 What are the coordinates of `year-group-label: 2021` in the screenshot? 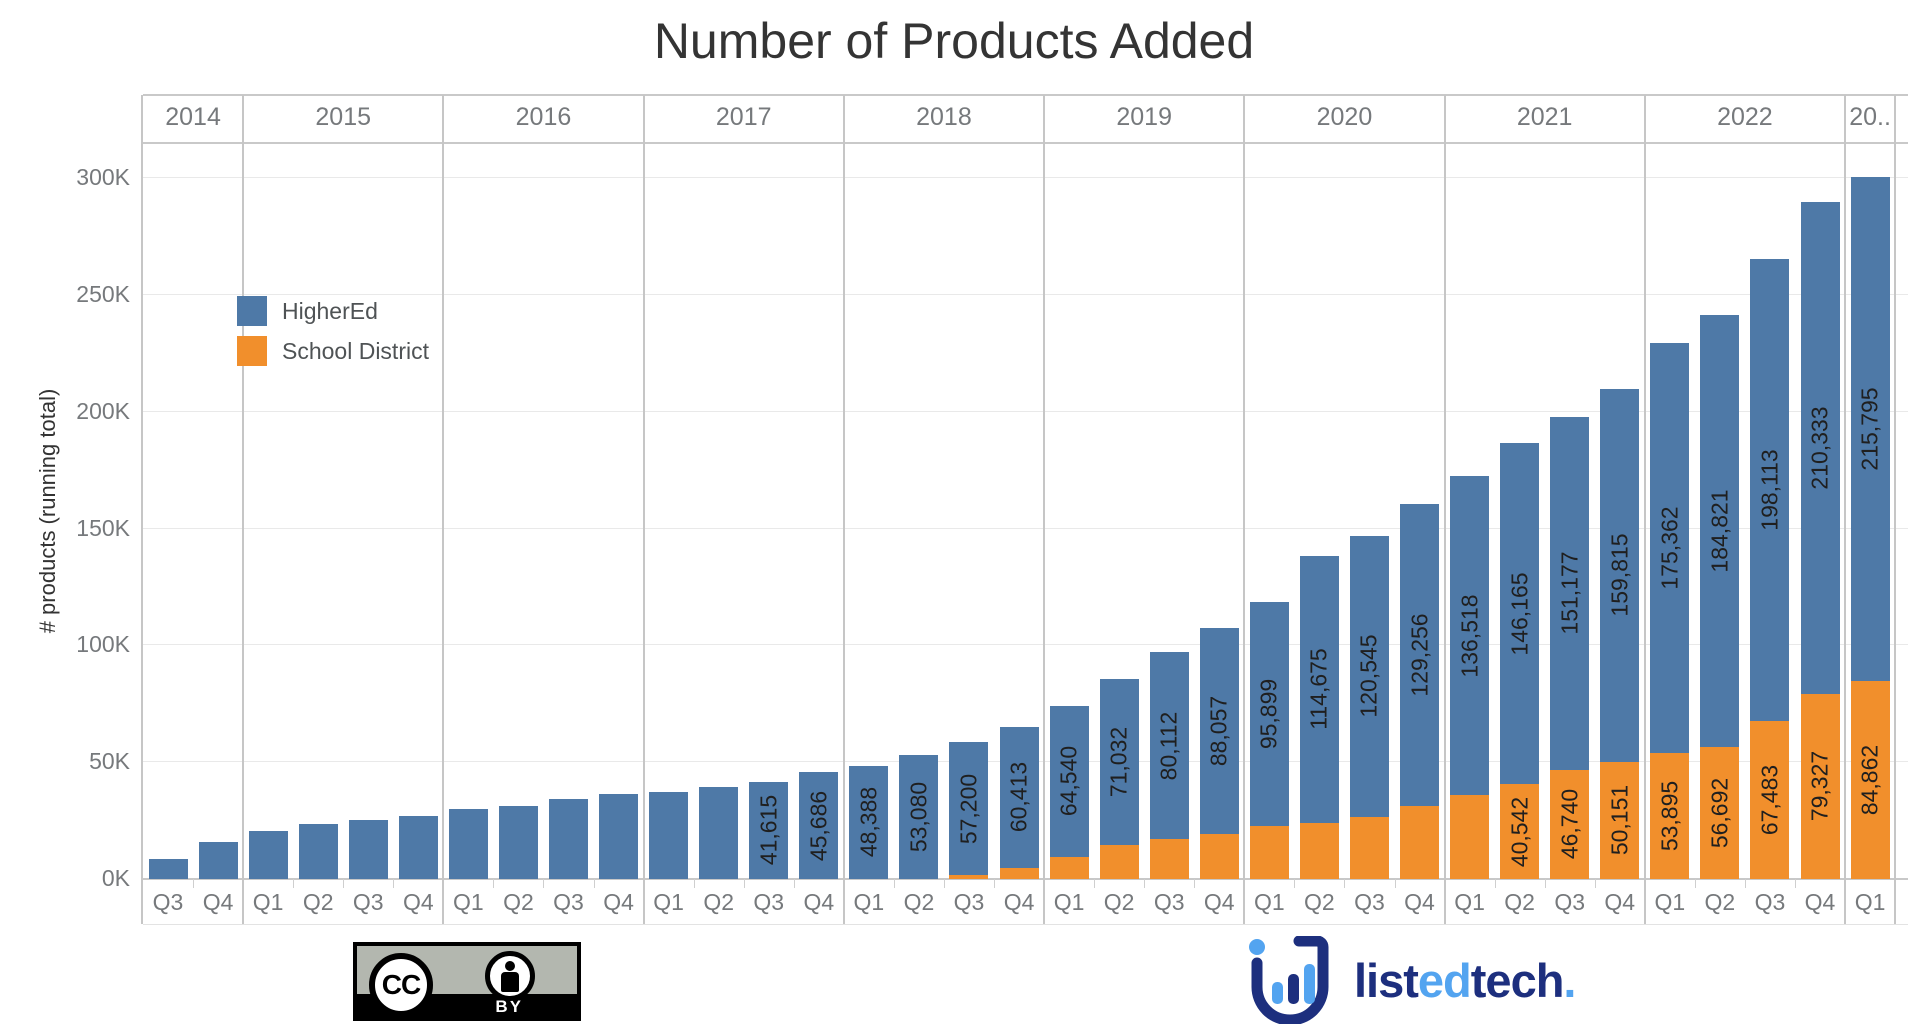 It's located at (1544, 117).